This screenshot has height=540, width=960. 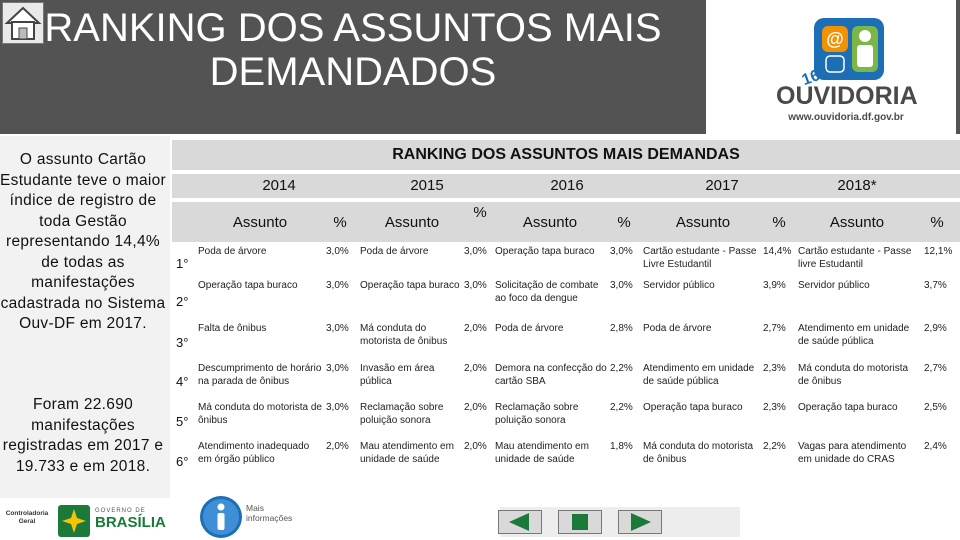 I want to click on controladoria-line-1: Controladoria, so click(x=27, y=513).